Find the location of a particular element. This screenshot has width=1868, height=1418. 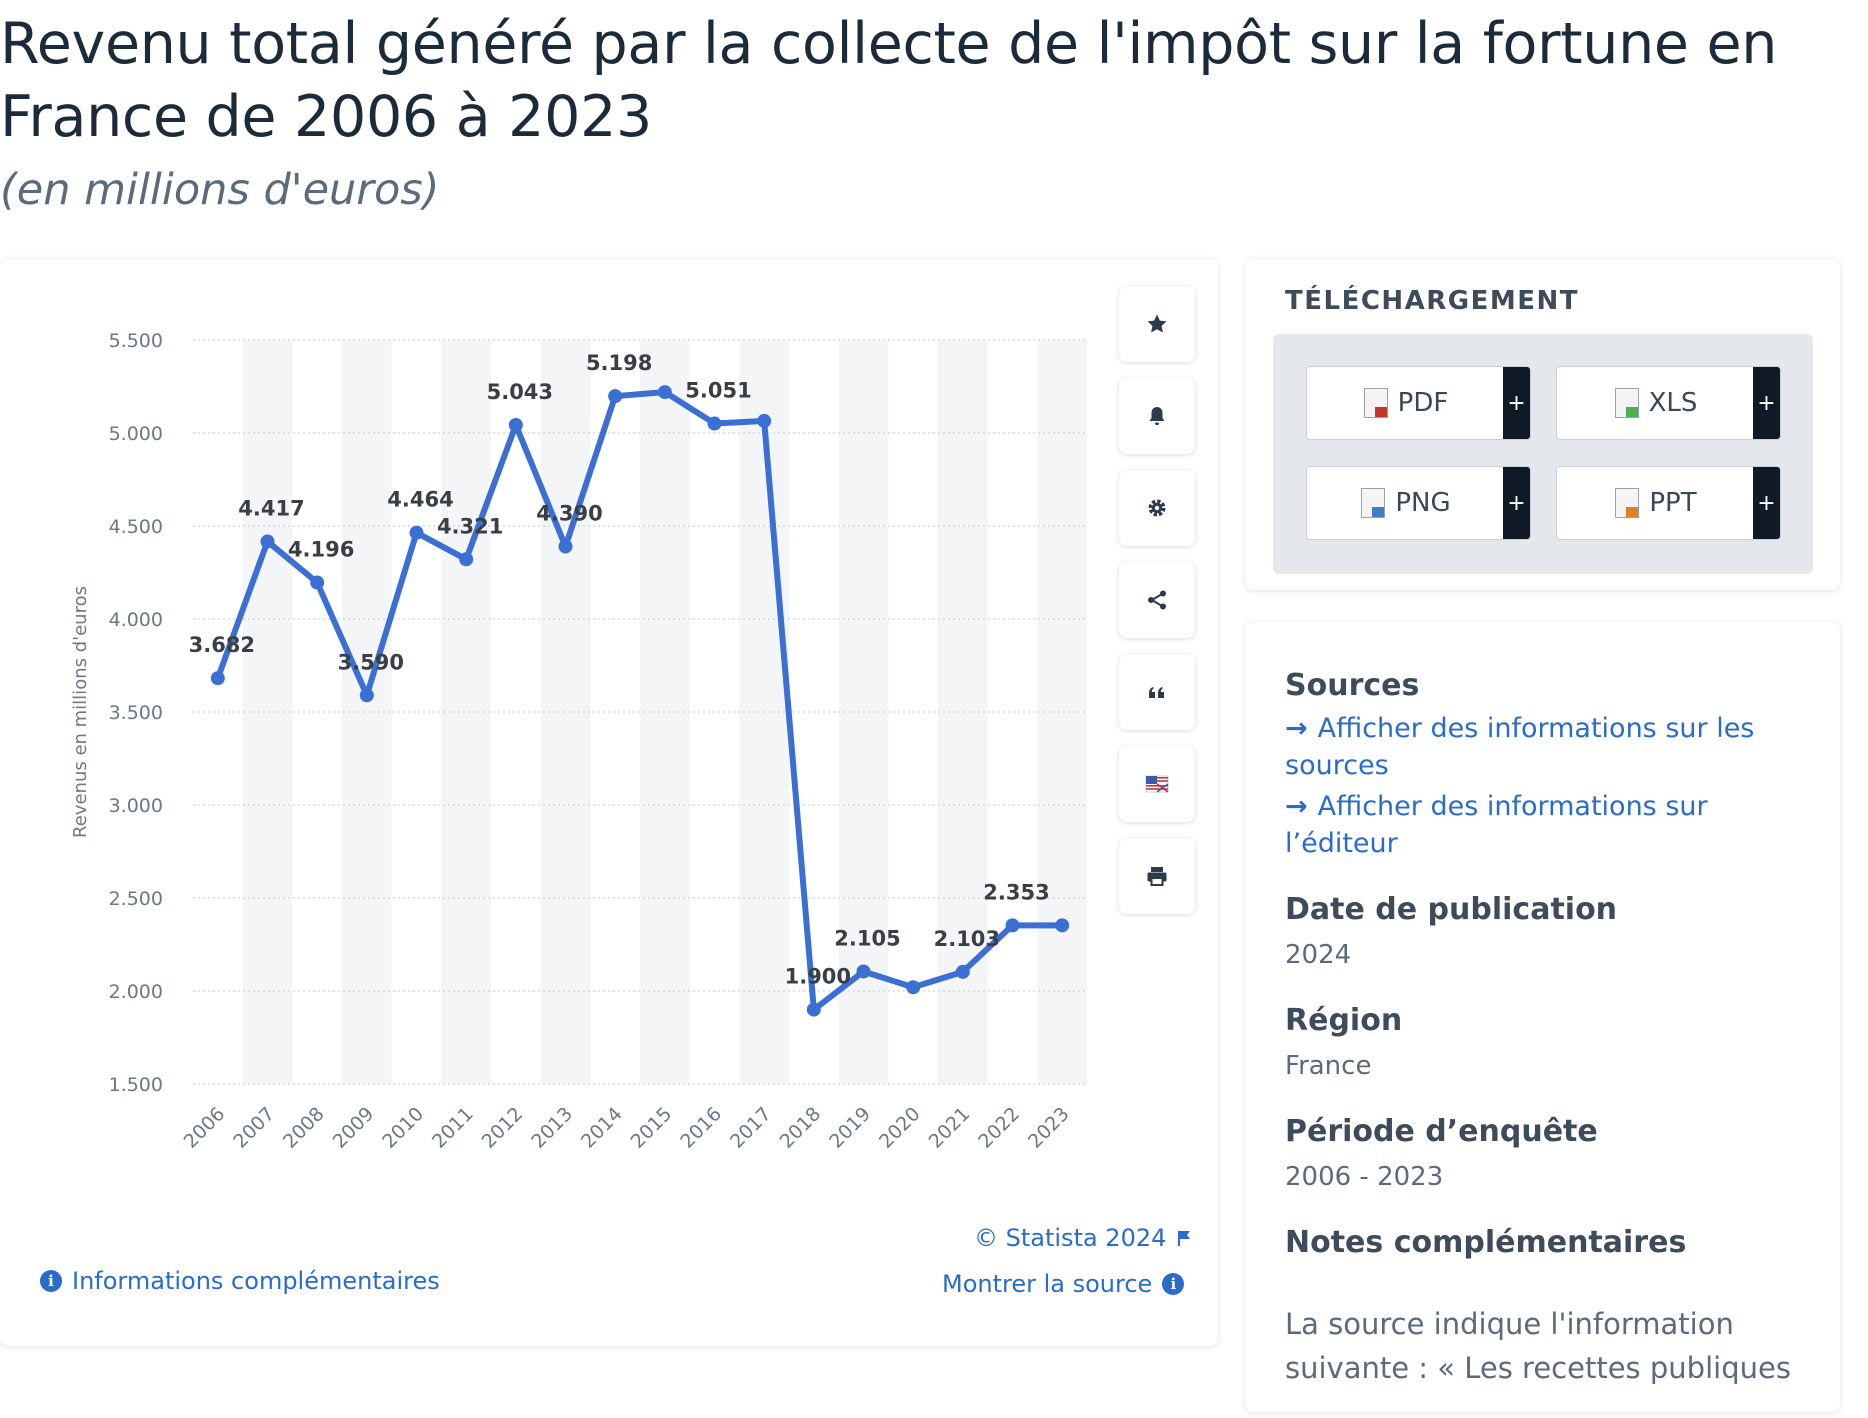

flag-icon is located at coordinates (1157, 784).